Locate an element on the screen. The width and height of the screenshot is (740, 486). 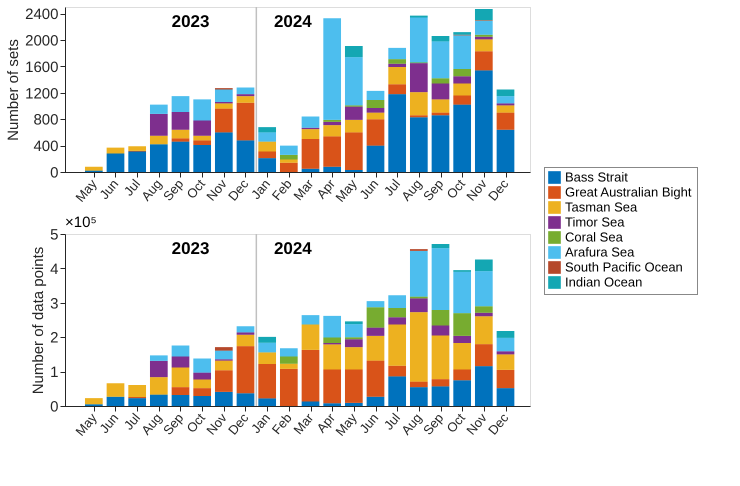
y-tick-label: 0 is located at coordinates (54, 407).